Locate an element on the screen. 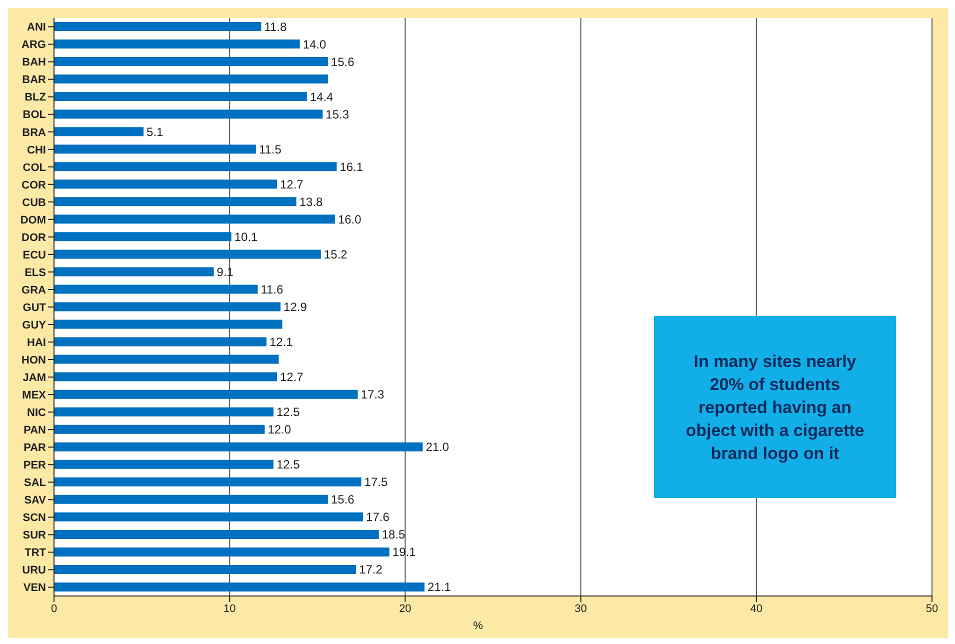 The width and height of the screenshot is (955, 644). callout-box: In many sites nearly 20% of students reported having an object with a cigarette brand logo on it is located at coordinates (775, 407).